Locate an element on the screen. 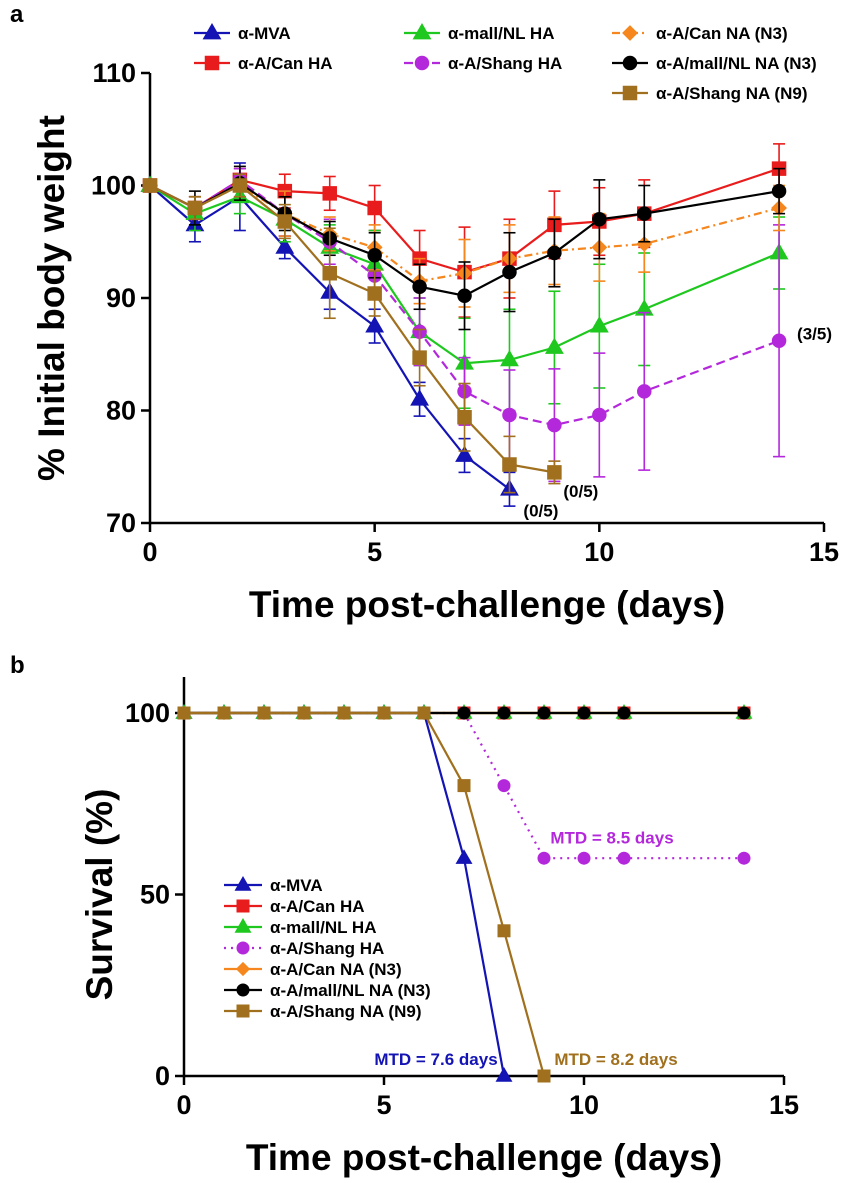  y-axis-title-a: % Initial body weight is located at coordinates (51, 298).